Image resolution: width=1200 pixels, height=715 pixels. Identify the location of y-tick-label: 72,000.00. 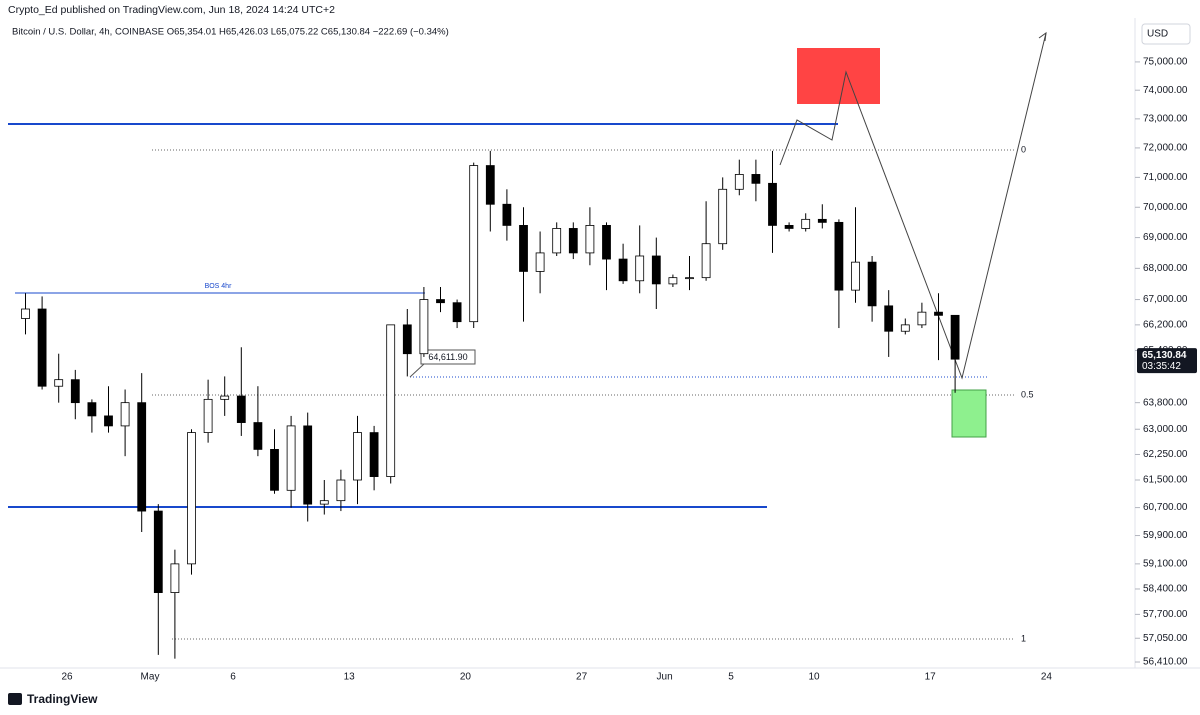
(1165, 148).